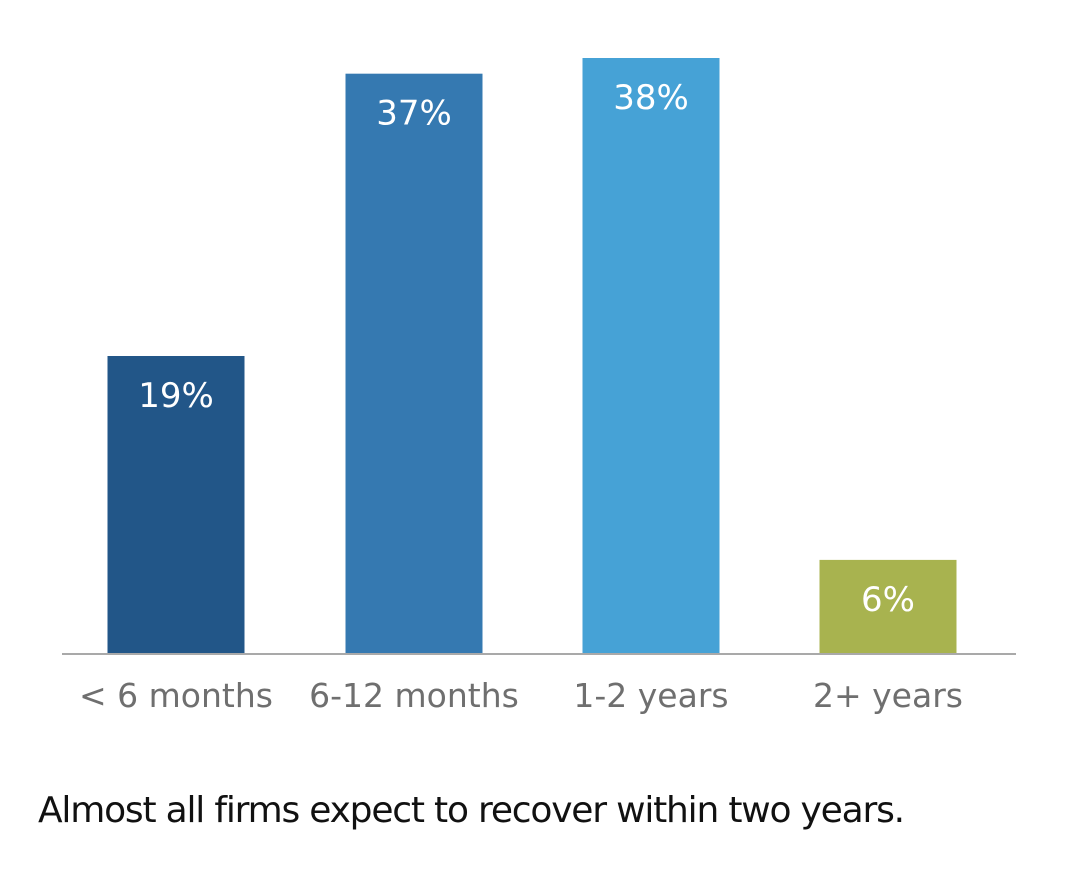 The height and width of the screenshot is (878, 1076). I want to click on x-tick-labels: < 6 months 6-12 months 1-2 years 2+ years, so click(521, 695).